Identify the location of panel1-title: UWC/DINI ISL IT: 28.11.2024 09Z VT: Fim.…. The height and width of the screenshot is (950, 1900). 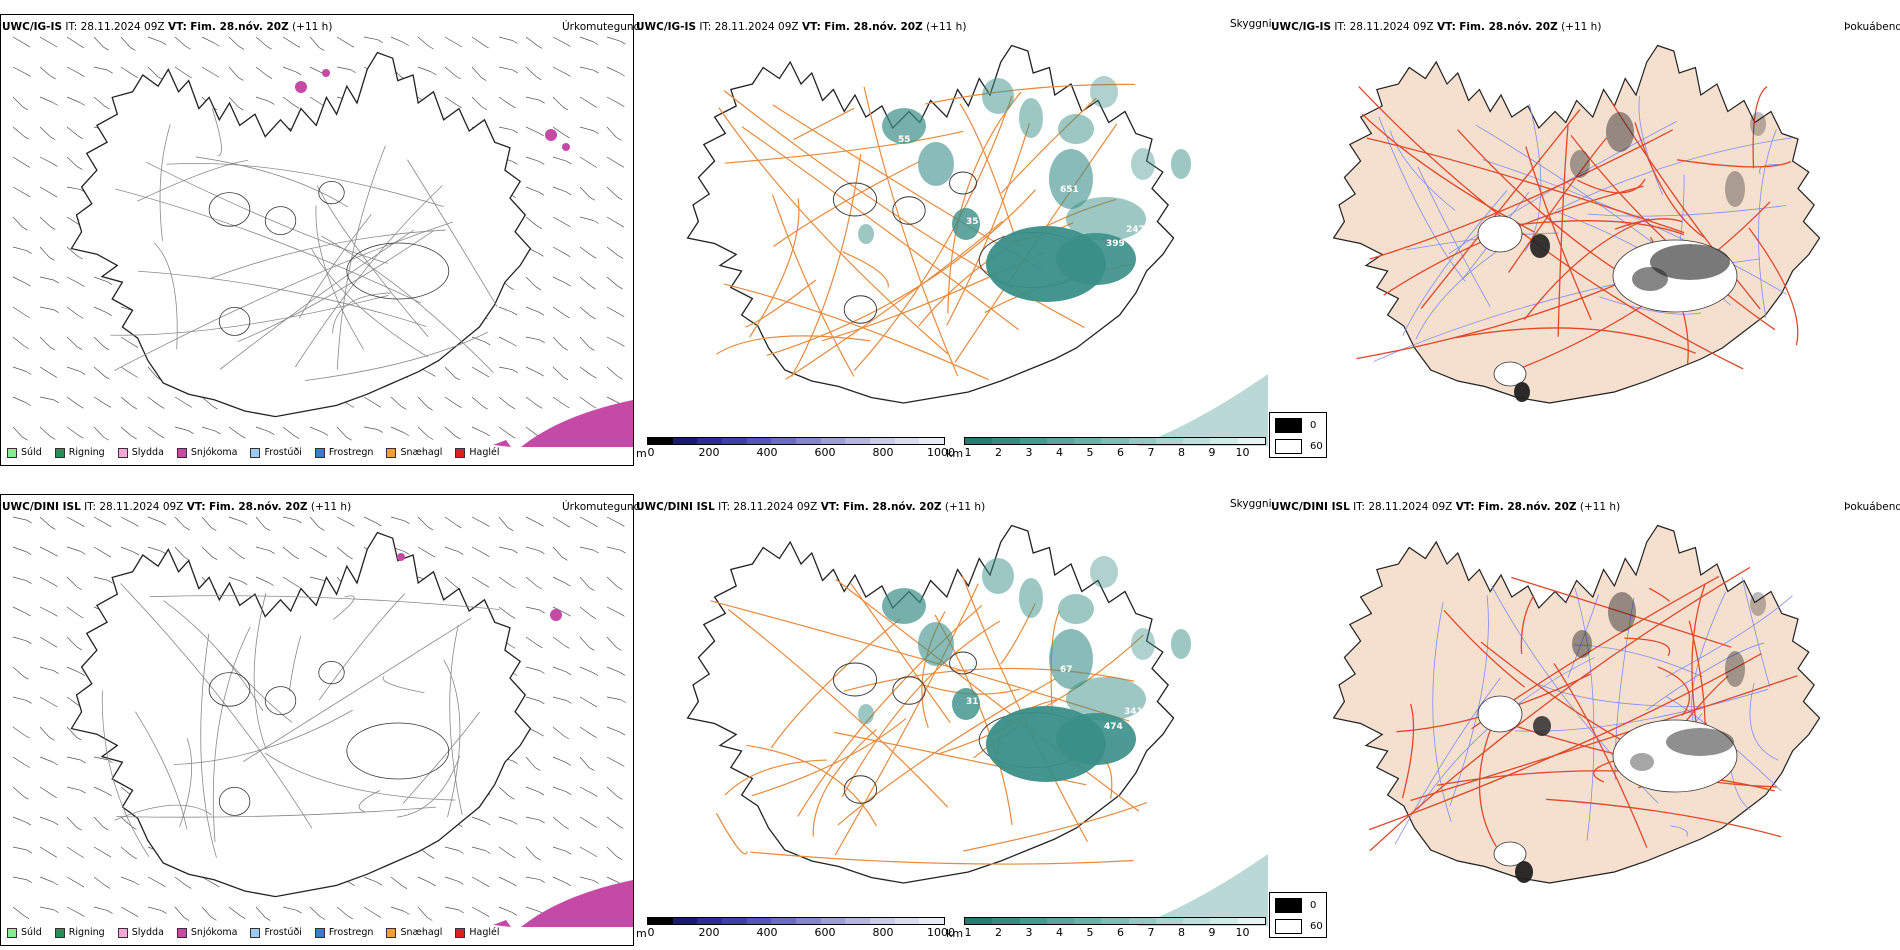
(176, 507).